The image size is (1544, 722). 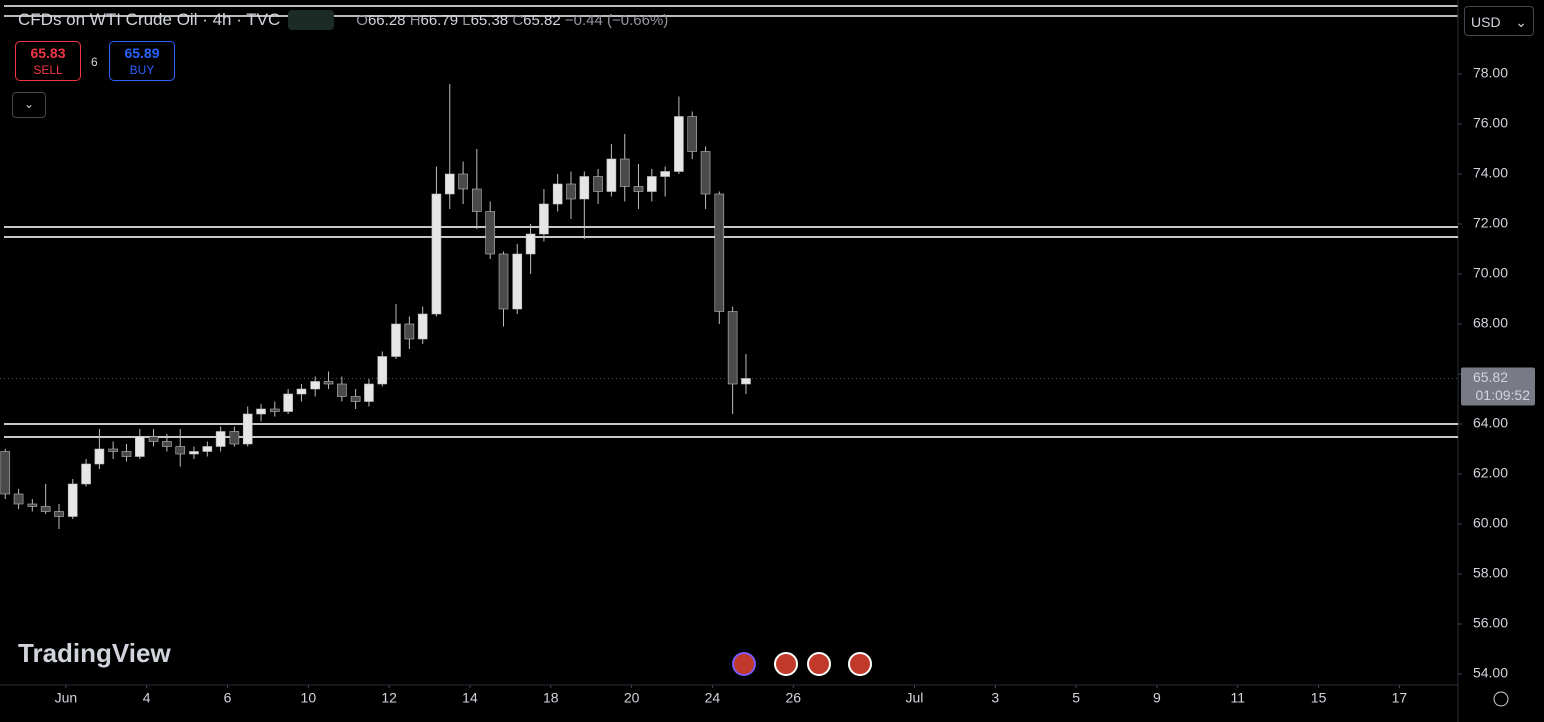 I want to click on buy-button: 65.89 BUY, so click(x=142, y=61).